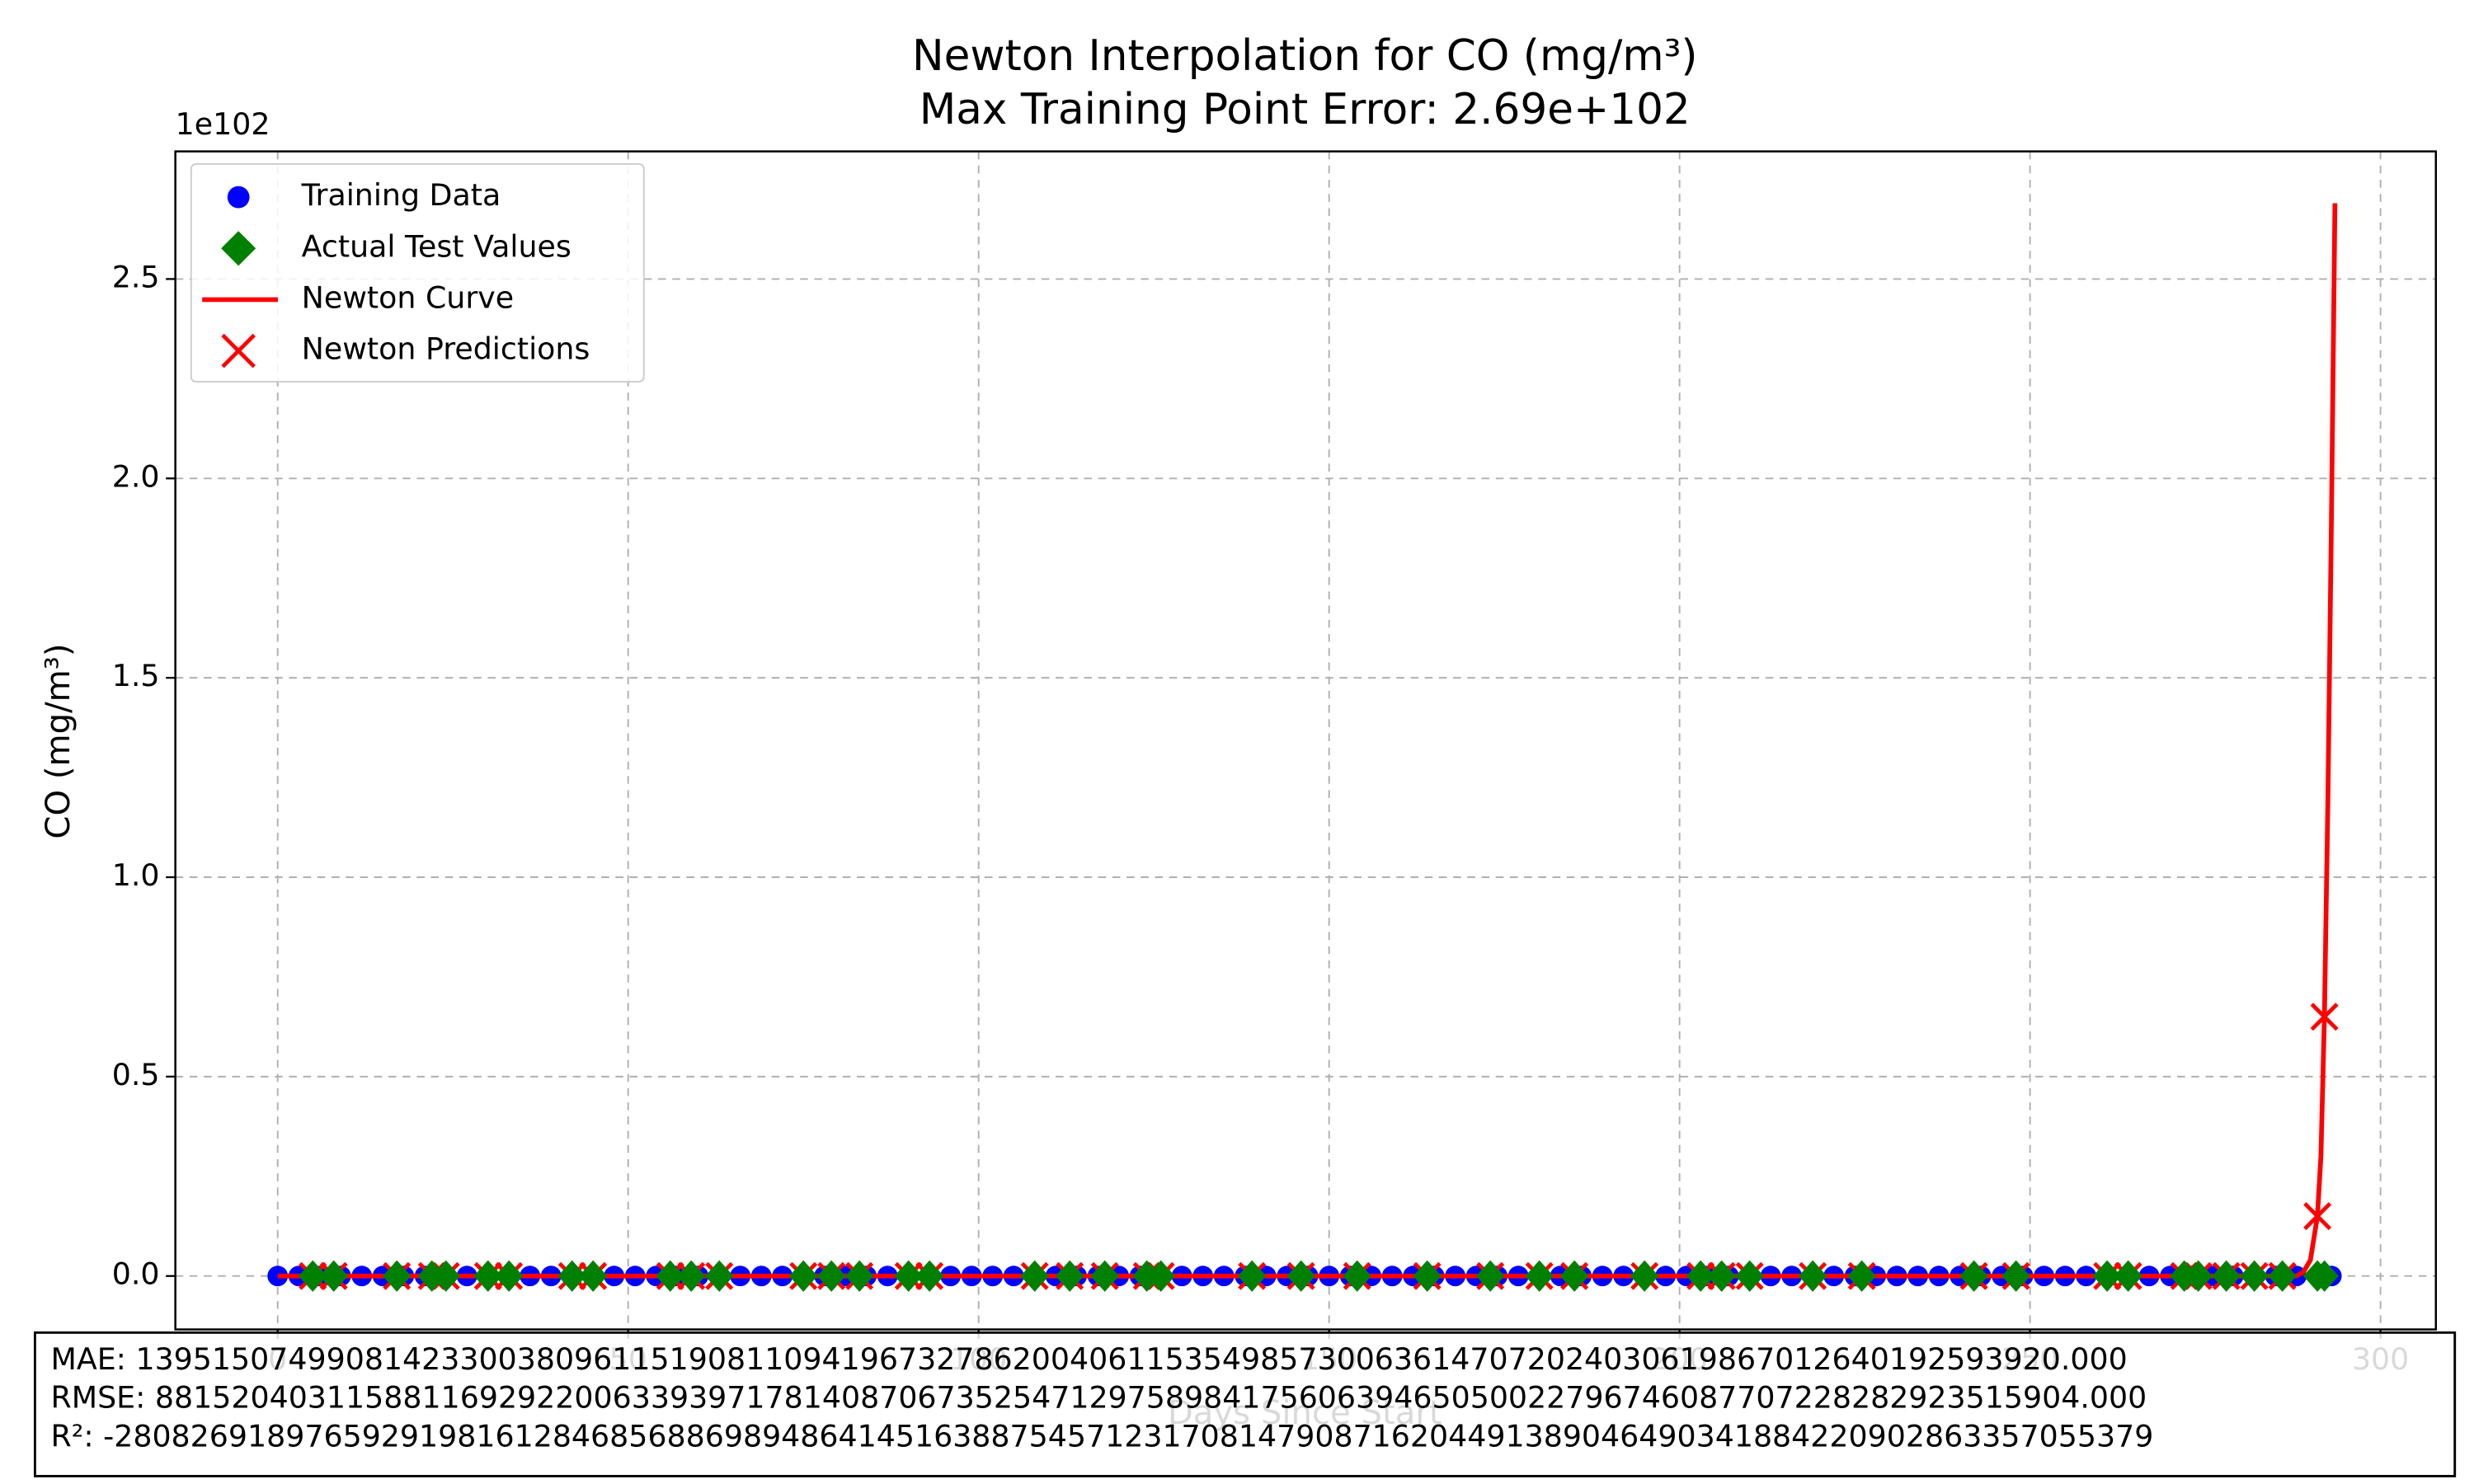 This screenshot has height=1484, width=2474. What do you see at coordinates (136, 1274) in the screenshot?
I see `y-tick-label: 0.0` at bounding box center [136, 1274].